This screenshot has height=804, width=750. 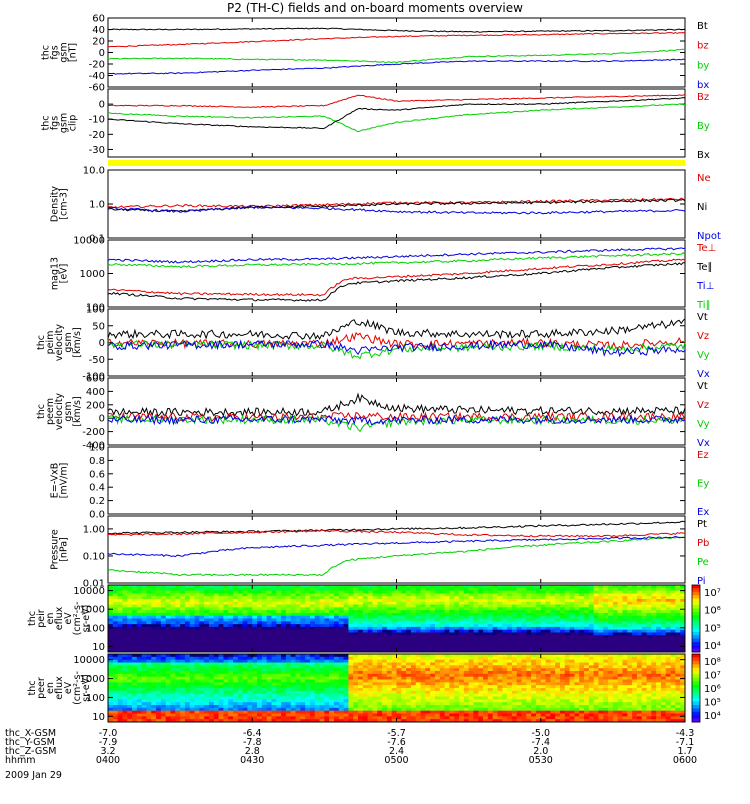 What do you see at coordinates (703, 484) in the screenshot?
I see `legend-entry: Ey` at bounding box center [703, 484].